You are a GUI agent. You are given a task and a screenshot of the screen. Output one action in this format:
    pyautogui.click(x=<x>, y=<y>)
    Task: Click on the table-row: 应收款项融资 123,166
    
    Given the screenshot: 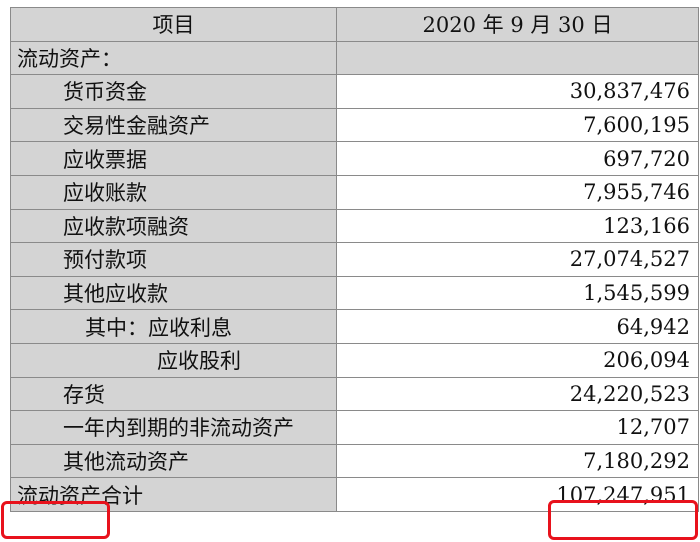 What is the action you would take?
    pyautogui.click(x=354, y=226)
    